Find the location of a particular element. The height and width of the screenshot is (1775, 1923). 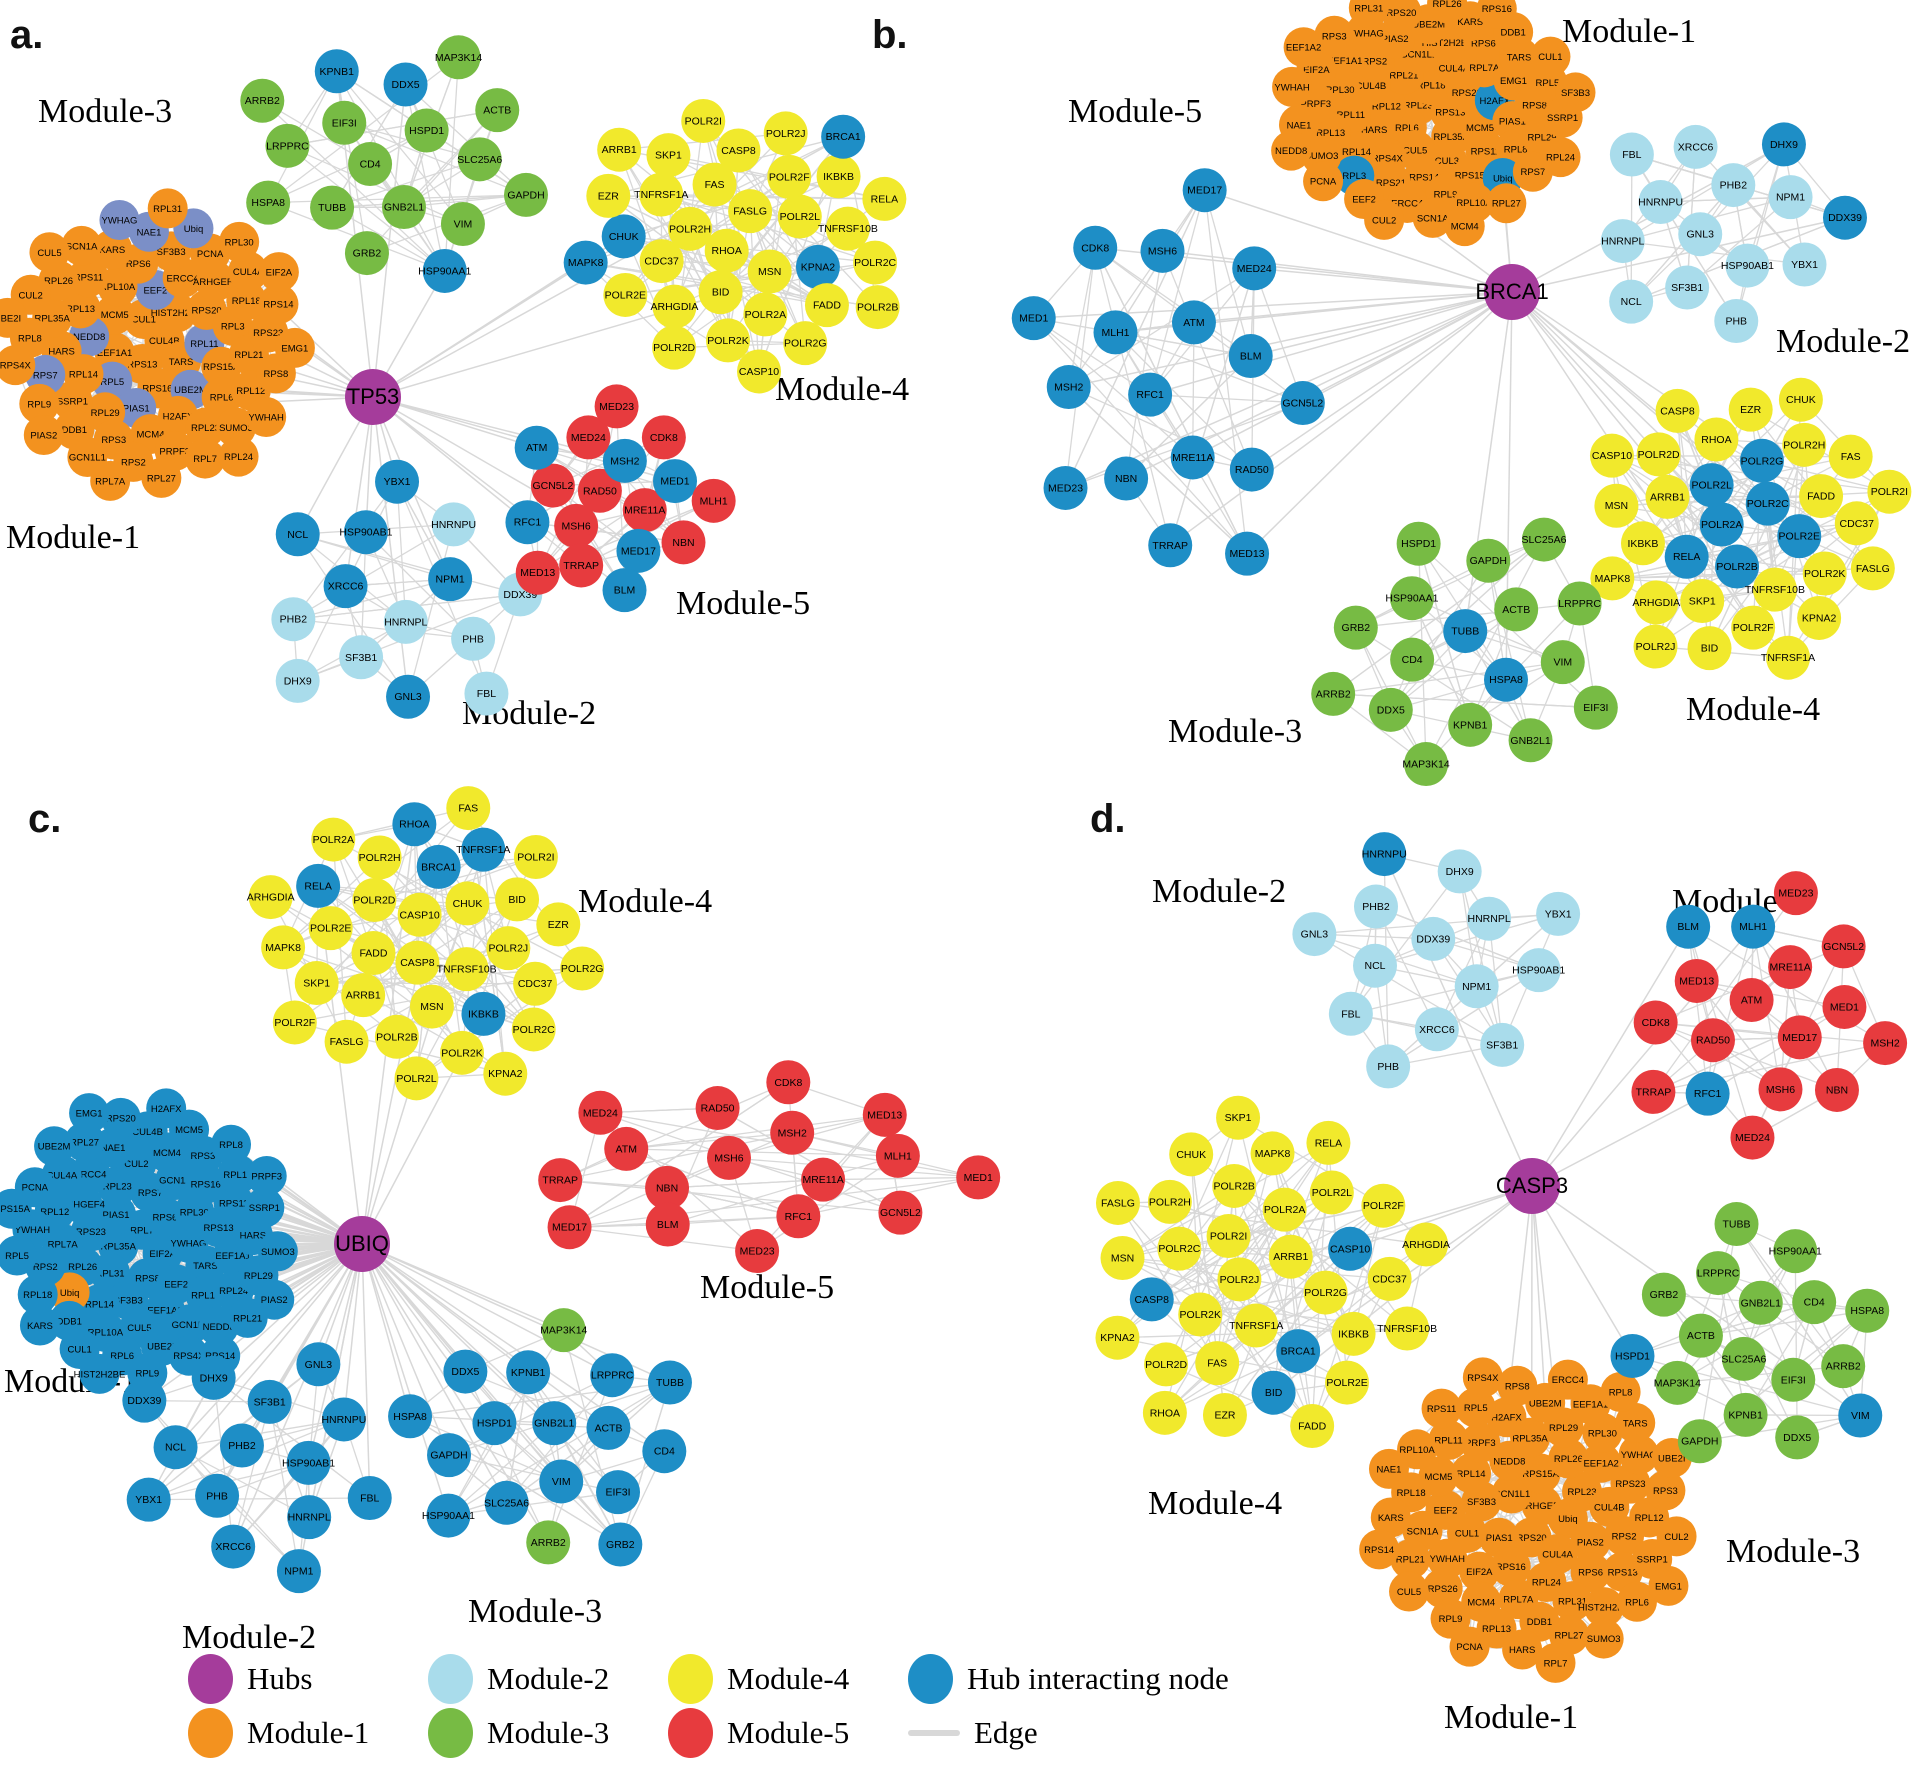

node-b-KPNB1: KPNB1 is located at coordinates (1470, 724).